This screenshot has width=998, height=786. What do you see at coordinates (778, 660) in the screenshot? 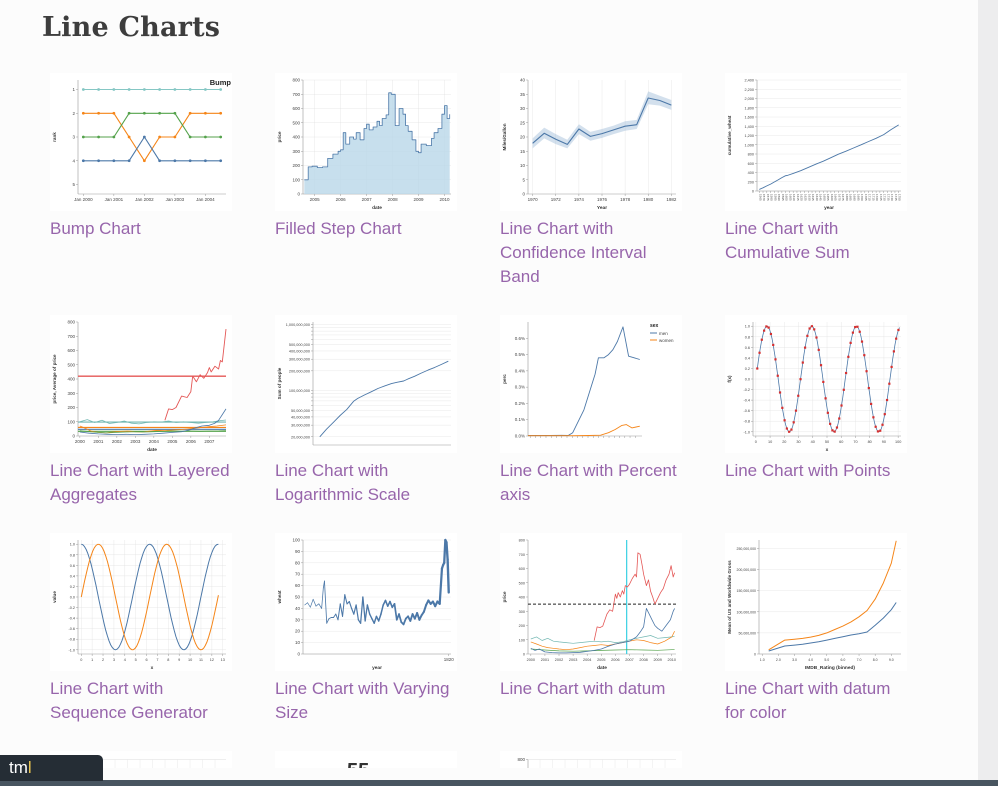
I see `svg-text: 2.0` at bounding box center [778, 660].